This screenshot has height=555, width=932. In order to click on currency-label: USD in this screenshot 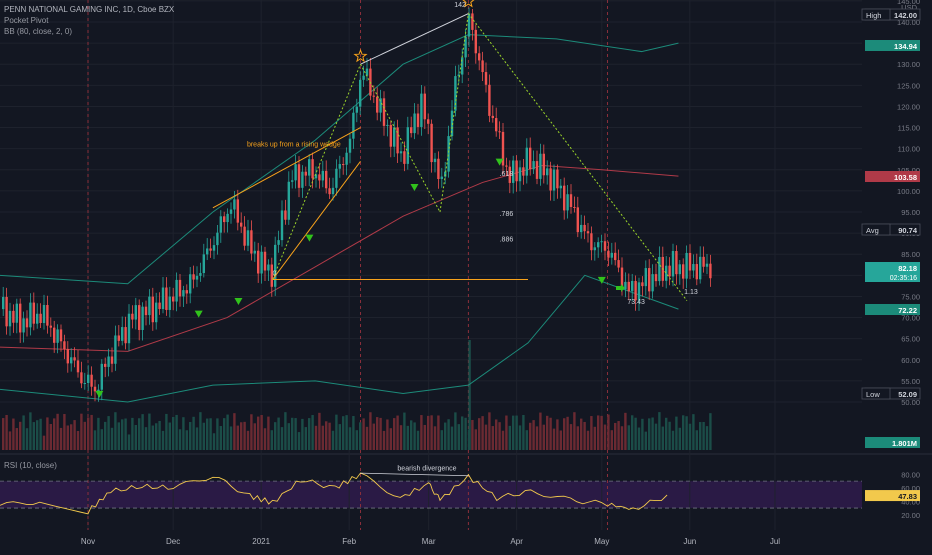, I will do `click(909, 7)`.